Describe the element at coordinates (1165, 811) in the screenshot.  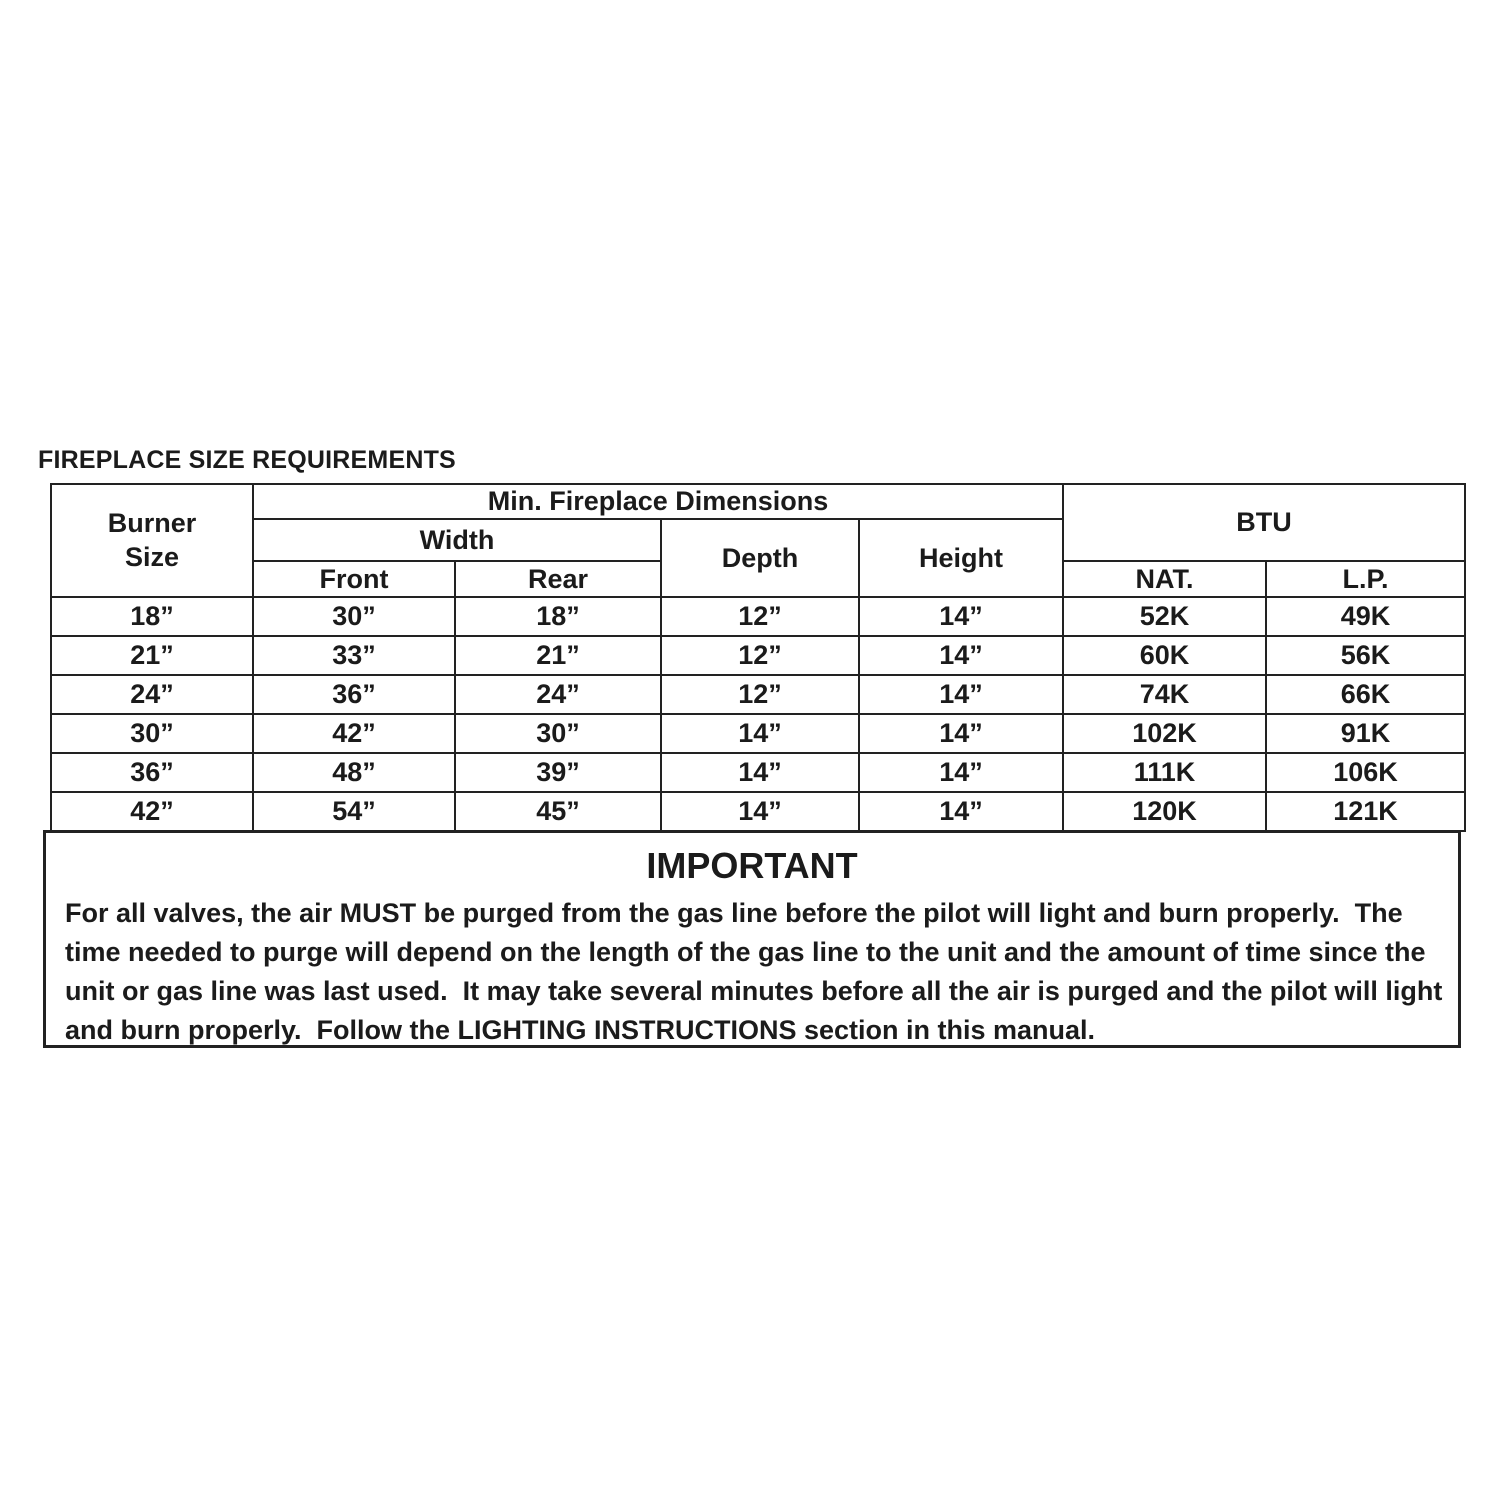
I see `cell-nat: 120K` at that location.